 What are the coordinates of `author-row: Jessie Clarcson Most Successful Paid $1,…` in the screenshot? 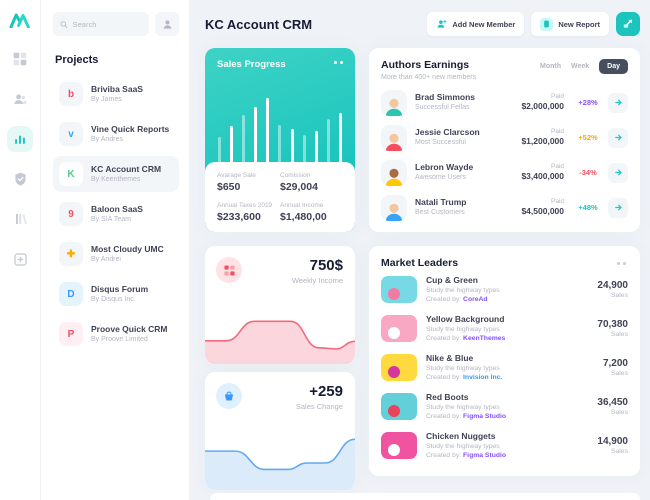 It's located at (504, 137).